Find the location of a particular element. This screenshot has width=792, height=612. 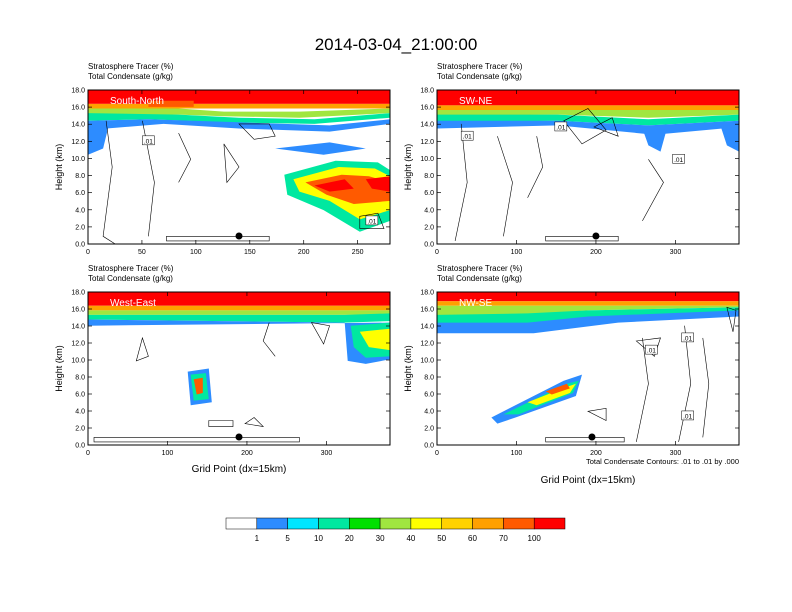

colorbar-label: 50 is located at coordinates (441, 538).